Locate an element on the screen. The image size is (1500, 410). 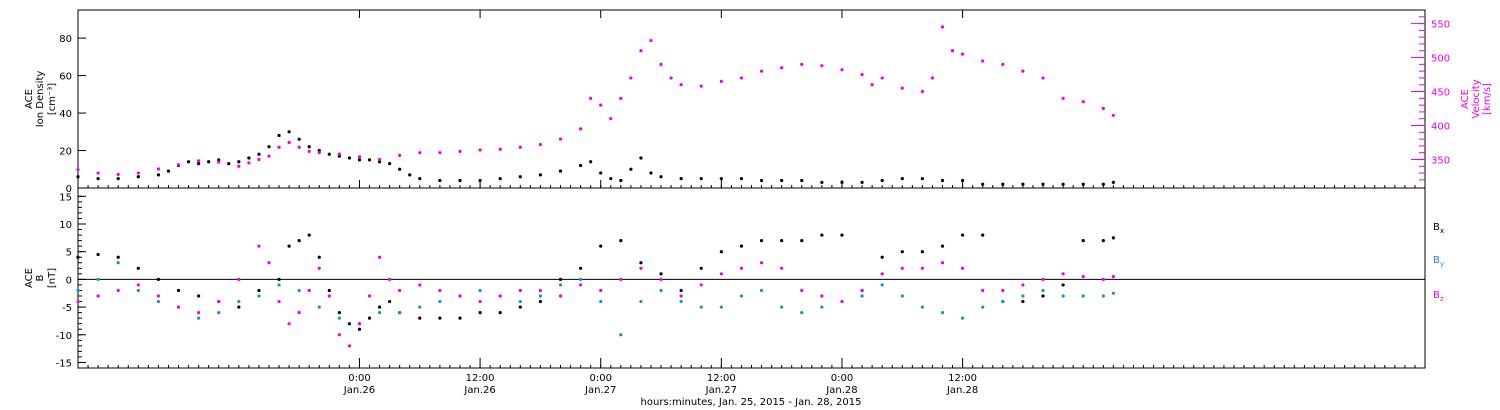
b-tick-label: -5 is located at coordinates (67, 308).